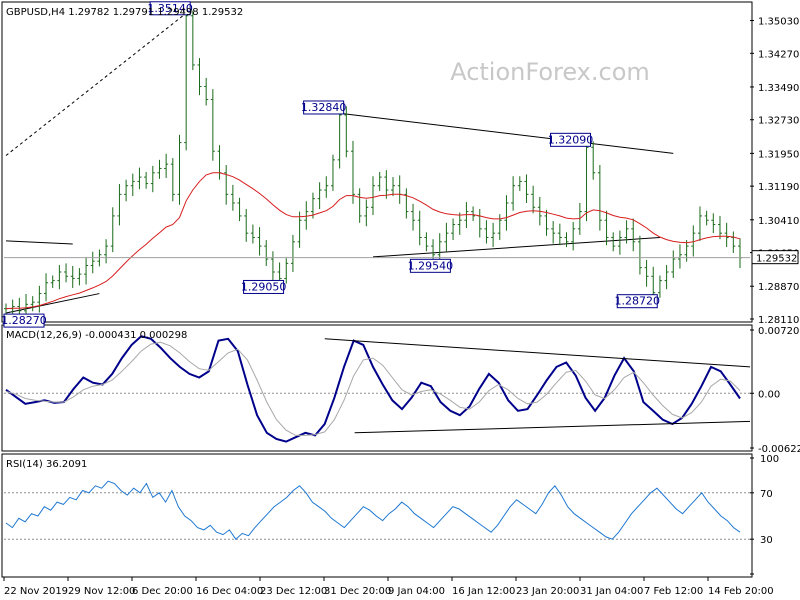 This screenshot has height=600, width=800. What do you see at coordinates (263, 286) in the screenshot?
I see `pivot-label: 1.29050` at bounding box center [263, 286].